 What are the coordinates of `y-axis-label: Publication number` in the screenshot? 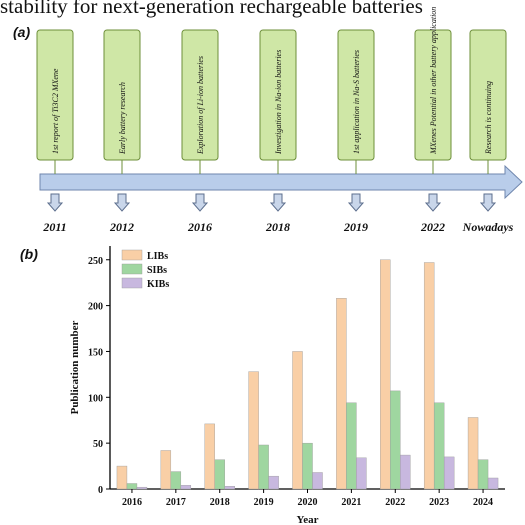 It's located at (75, 367).